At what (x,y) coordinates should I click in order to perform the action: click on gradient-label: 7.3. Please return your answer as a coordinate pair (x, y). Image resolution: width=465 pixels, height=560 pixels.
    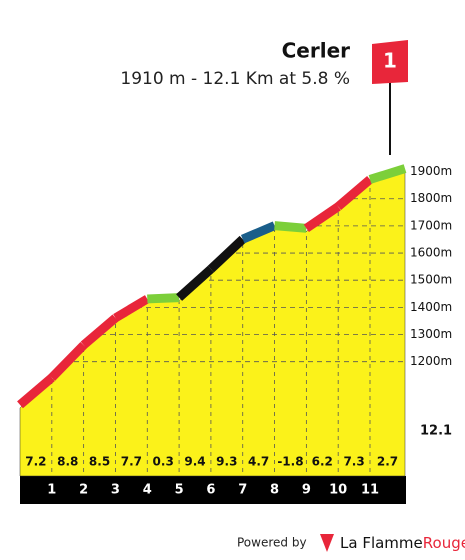
    Looking at the image, I should click on (353, 462).